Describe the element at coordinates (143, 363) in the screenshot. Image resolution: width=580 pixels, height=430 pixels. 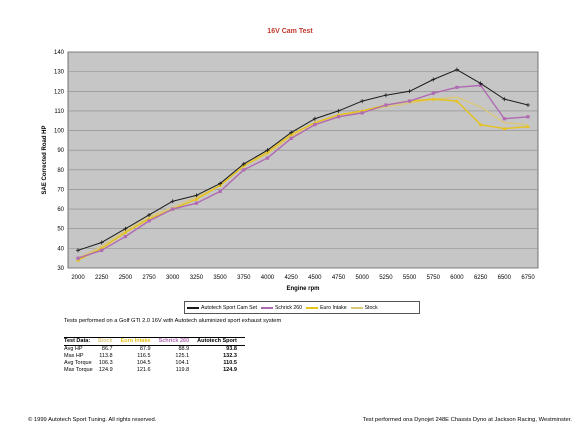
I see `table-cell: 104.5` at that location.